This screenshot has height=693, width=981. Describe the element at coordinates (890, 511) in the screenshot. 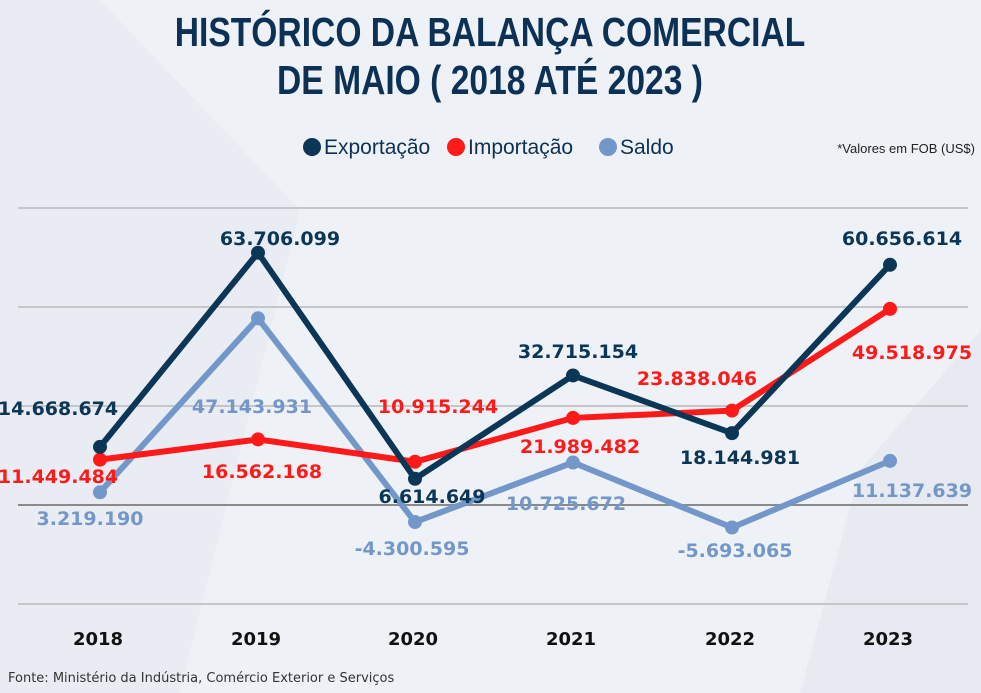

I see `bg-decoration-right` at that location.